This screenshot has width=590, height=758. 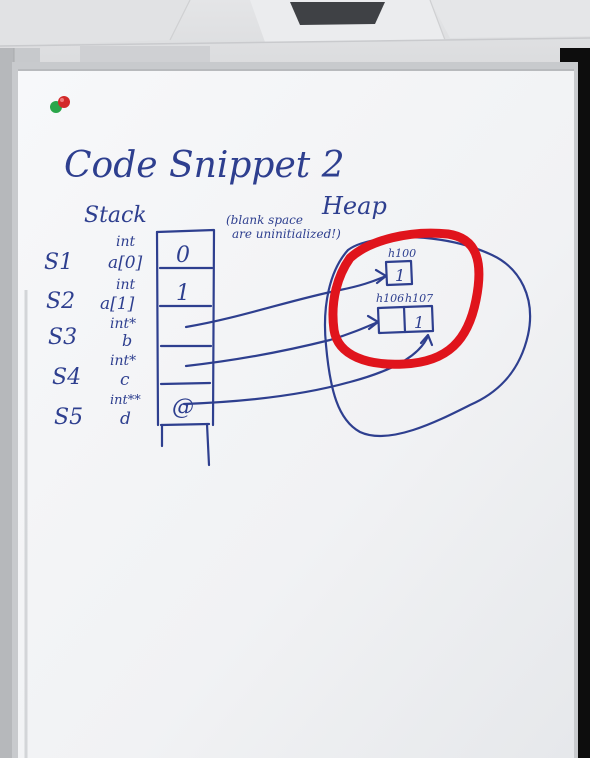 What do you see at coordinates (286, 301) in the screenshot?
I see `arrow-b-to-h100` at bounding box center [286, 301].